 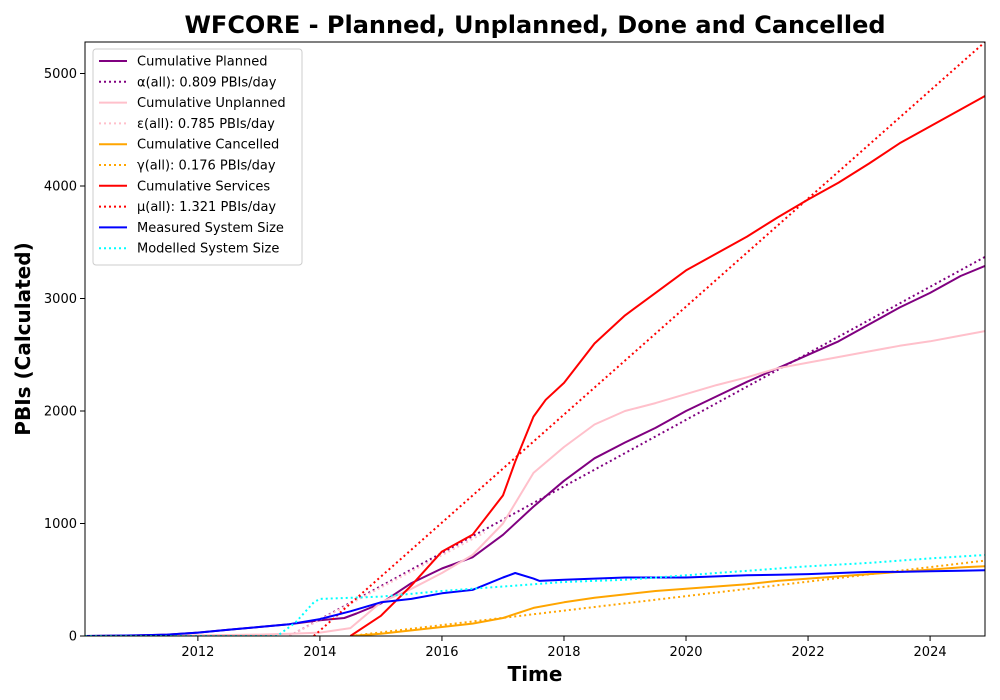 I want to click on legend-label: Cumulative Planned, so click(x=202, y=62).